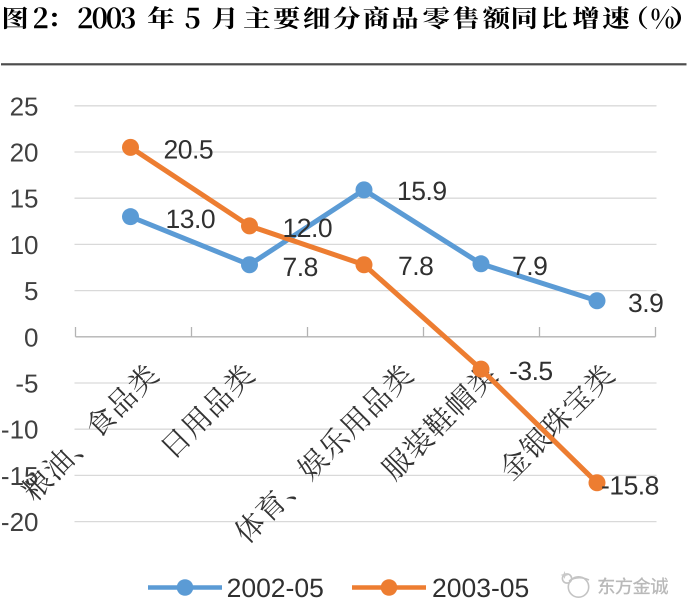 The width and height of the screenshot is (692, 610). Describe the element at coordinates (20, 522) in the screenshot. I see `svg-text: -20` at that location.